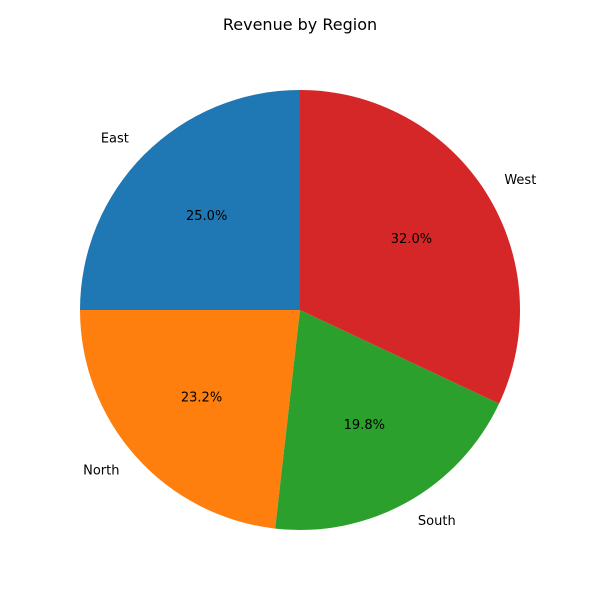 This screenshot has height=600, width=600. I want to click on slice-percent-north: 23.2%, so click(201, 397).